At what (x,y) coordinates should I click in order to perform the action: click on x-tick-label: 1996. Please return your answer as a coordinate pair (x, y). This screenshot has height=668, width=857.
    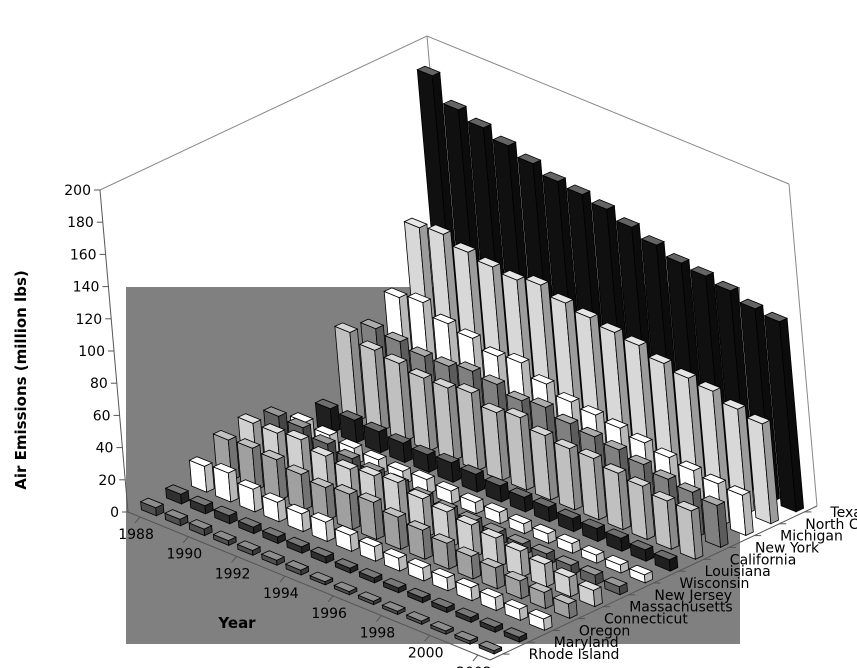
    Looking at the image, I should click on (329, 614).